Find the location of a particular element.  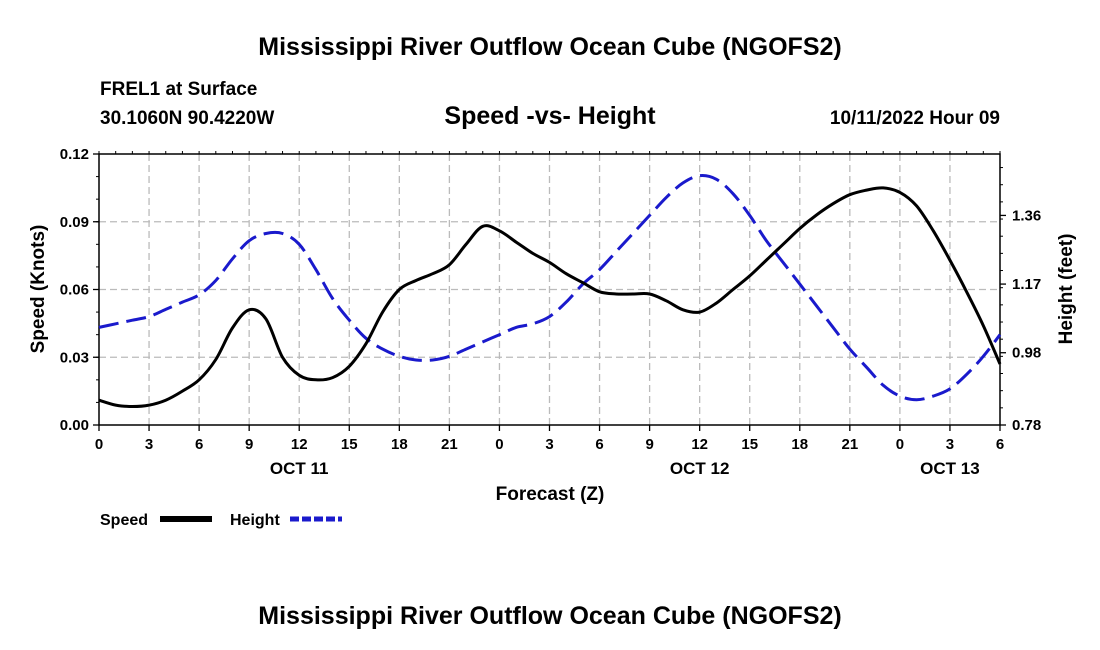

legend-speed-label: Speed is located at coordinates (124, 520).